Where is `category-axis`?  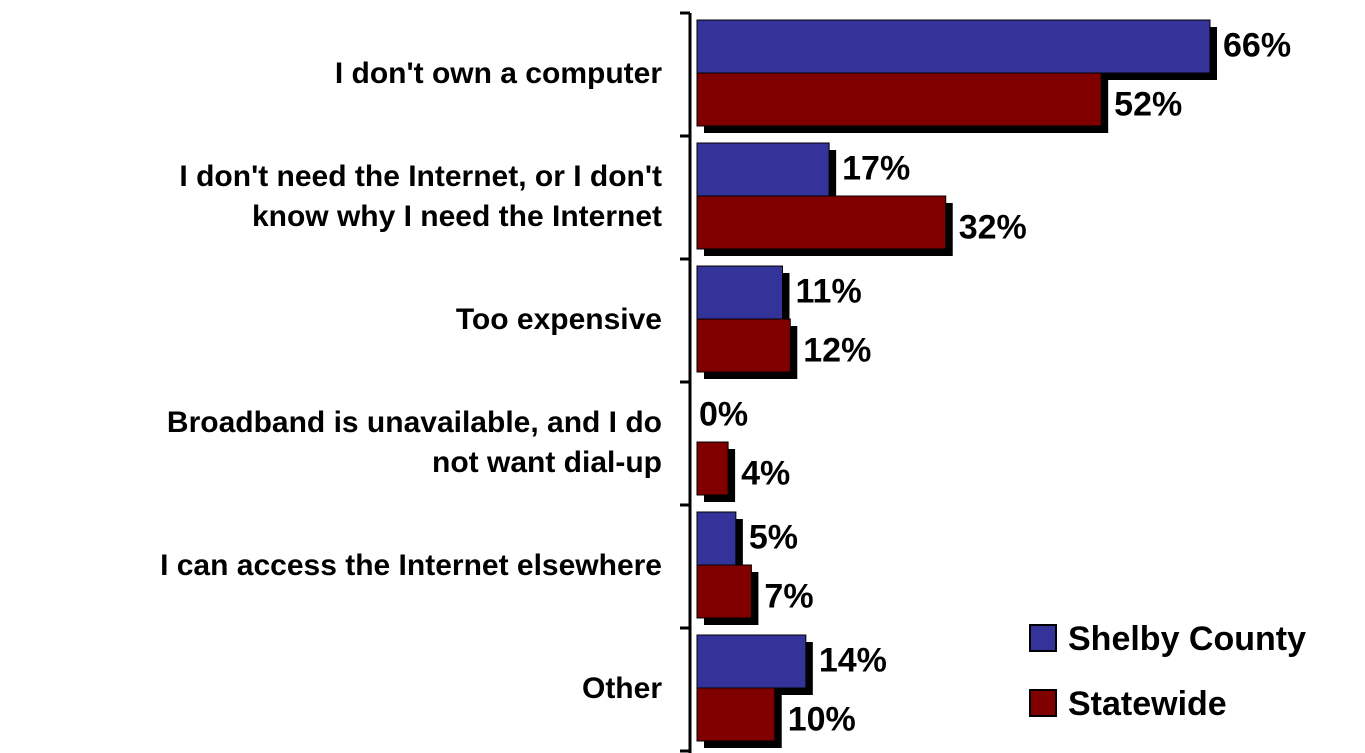
category-axis is located at coordinates (686, 382).